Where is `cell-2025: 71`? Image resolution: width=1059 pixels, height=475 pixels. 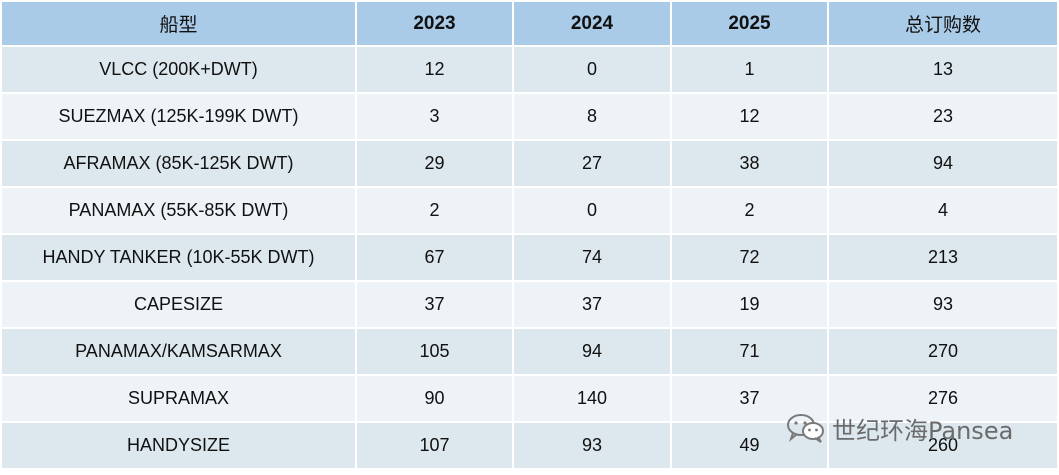 cell-2025: 71 is located at coordinates (749, 351).